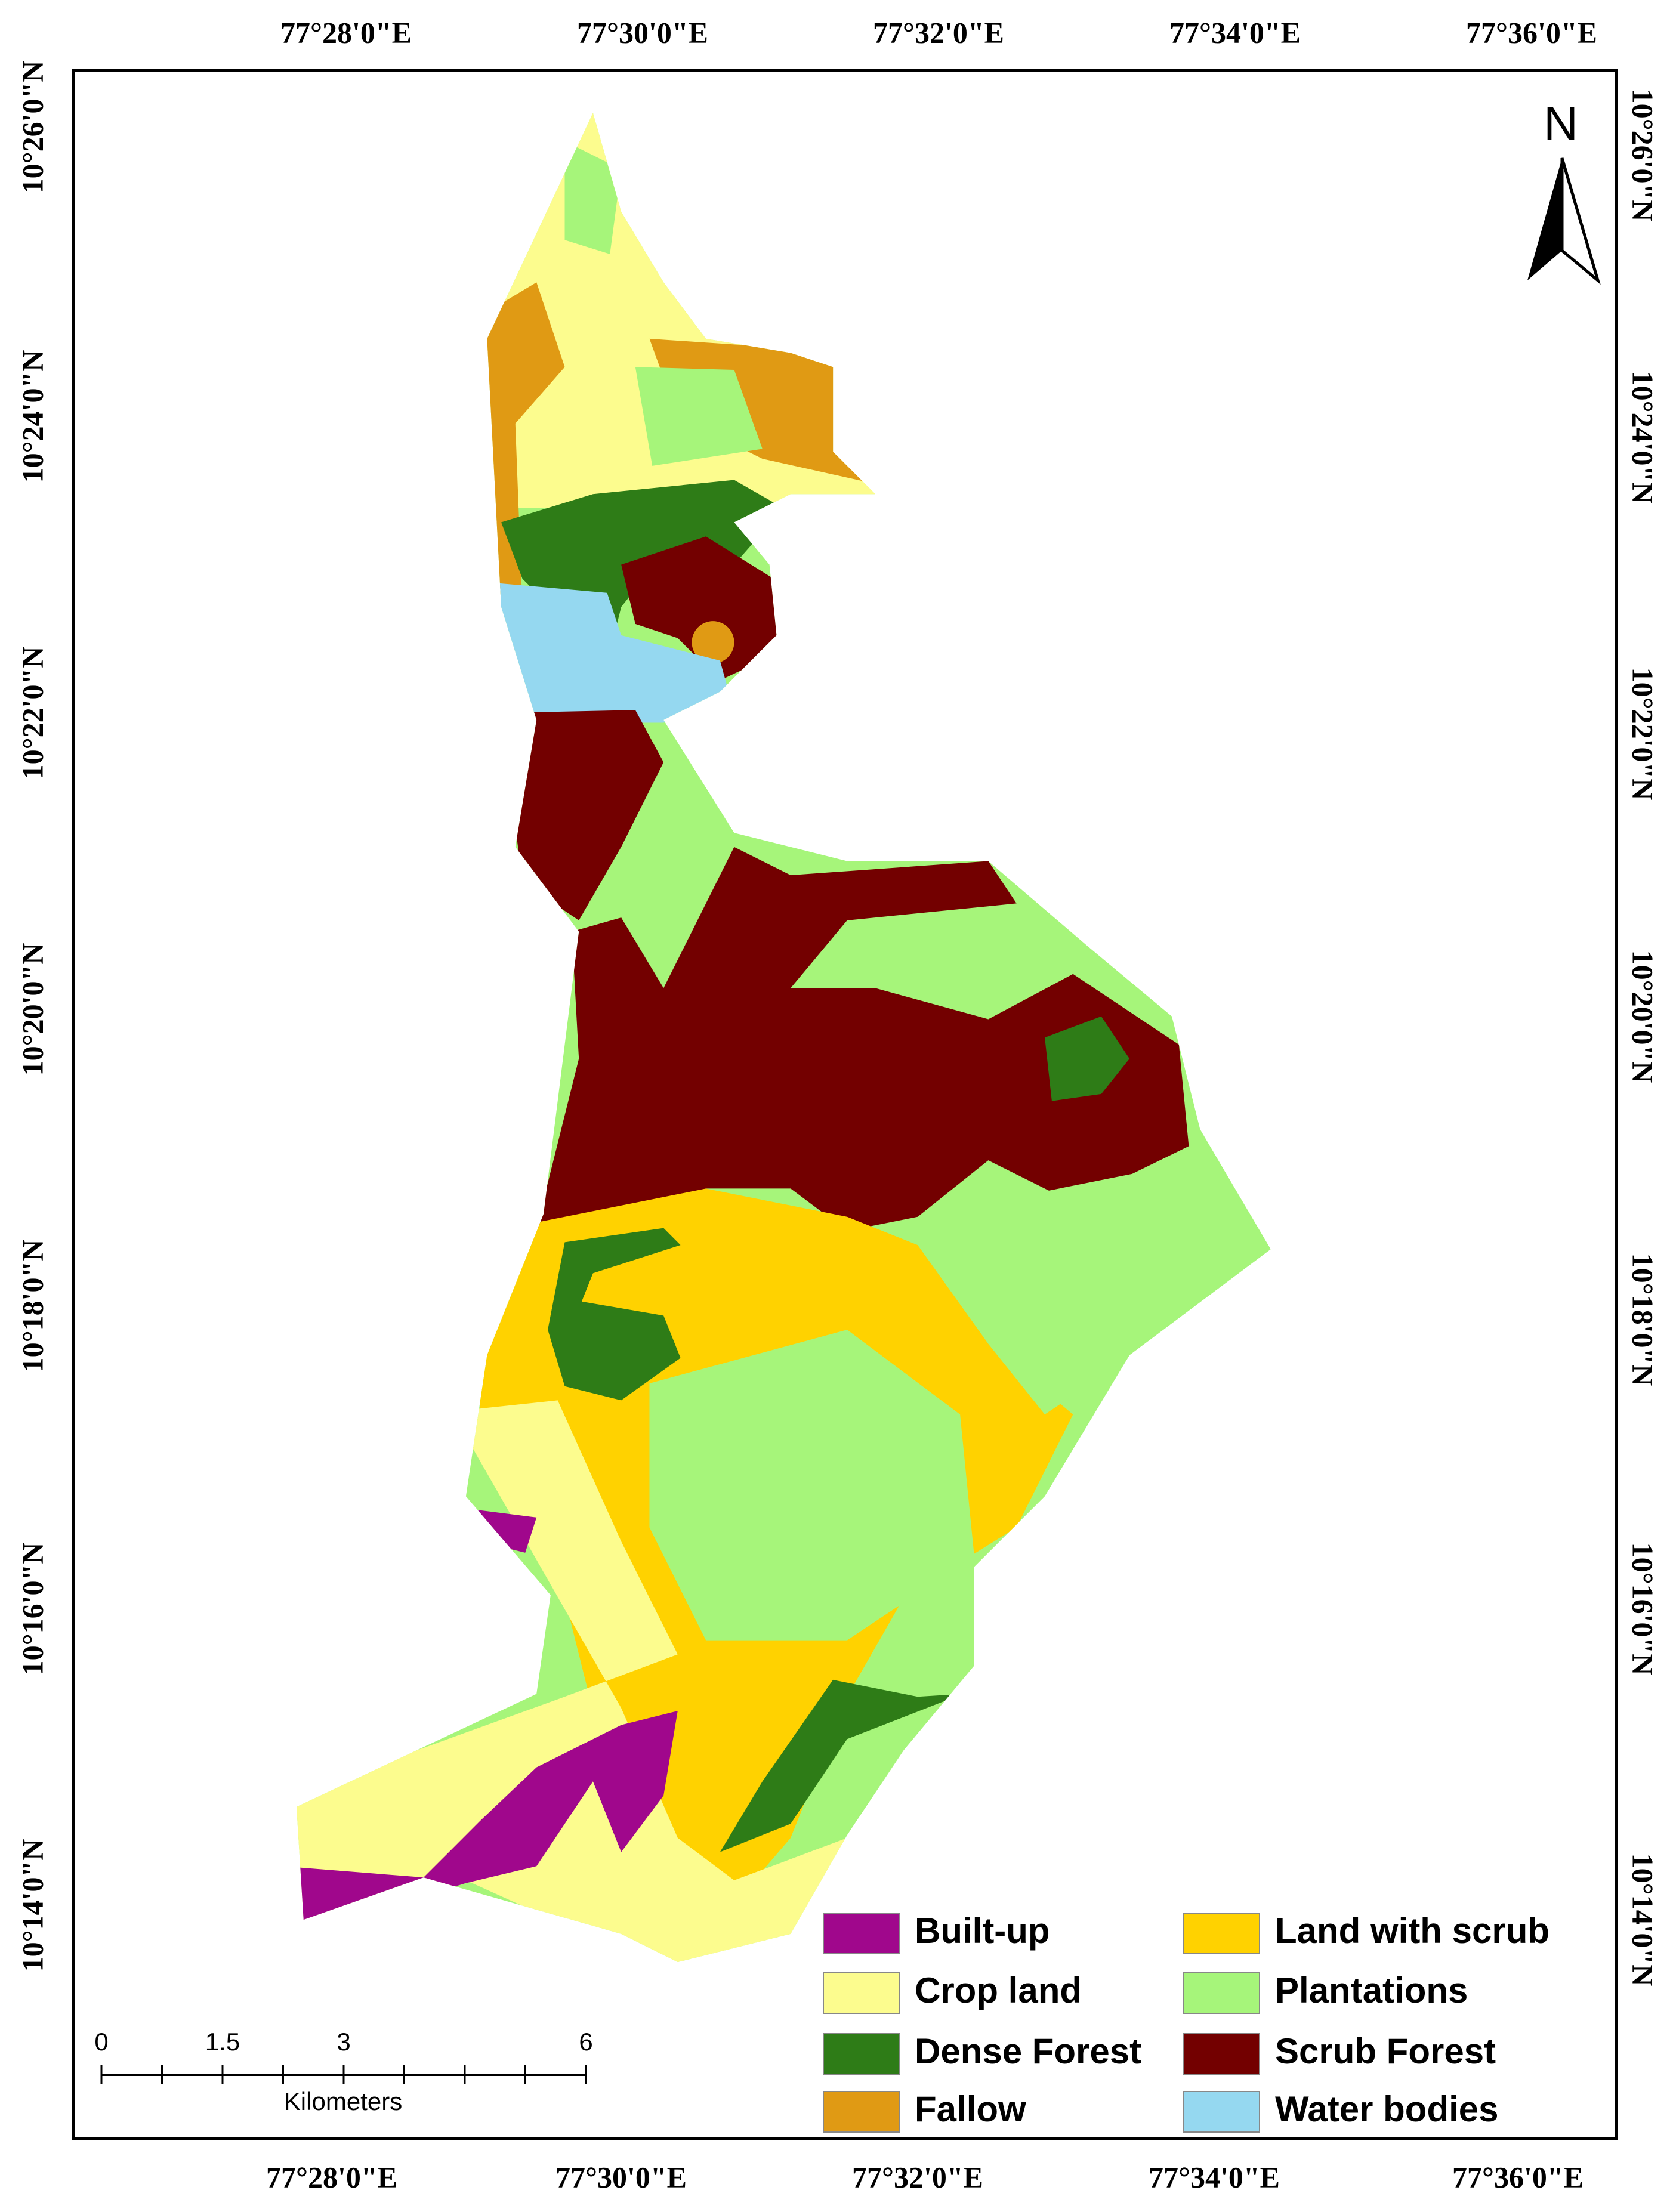  Describe the element at coordinates (343, 2101) in the screenshot. I see `scale-unit: Kilometers` at that location.